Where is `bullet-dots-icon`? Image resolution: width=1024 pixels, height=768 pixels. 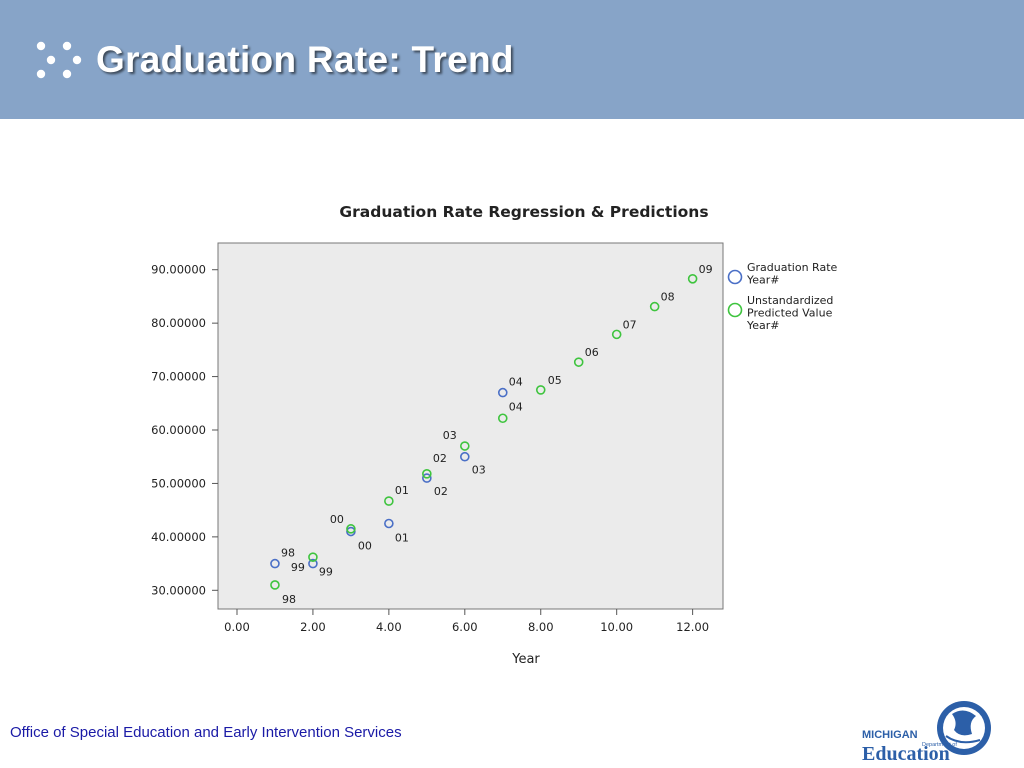
bullet-dots-icon is located at coordinates (59, 60).